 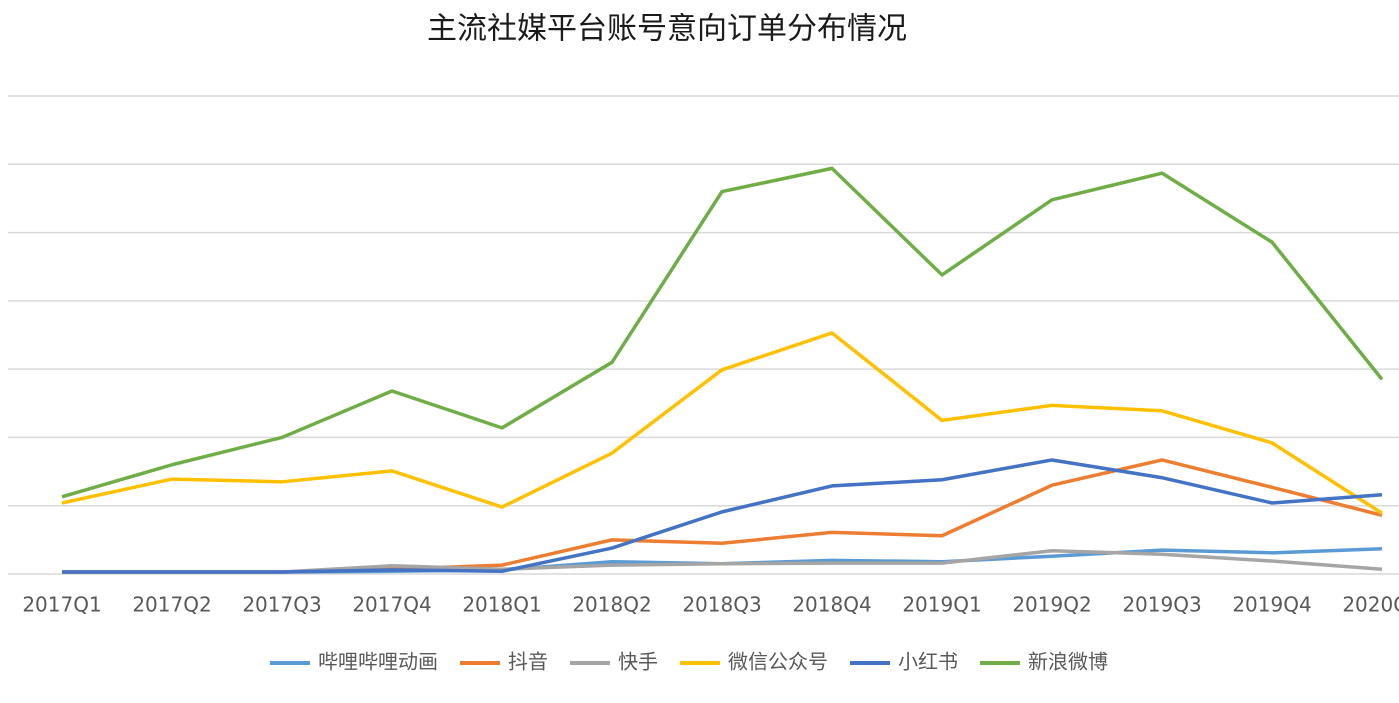 What do you see at coordinates (281, 605) in the screenshot?
I see `x-tick-label: 2017Q3` at bounding box center [281, 605].